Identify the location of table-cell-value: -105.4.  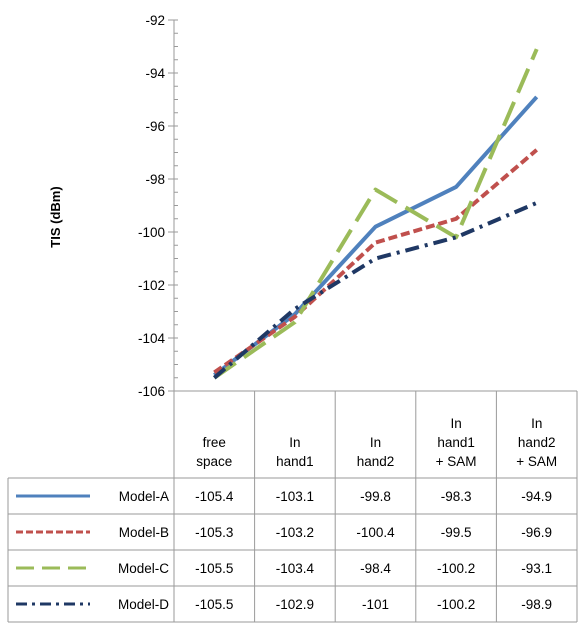
(214, 496).